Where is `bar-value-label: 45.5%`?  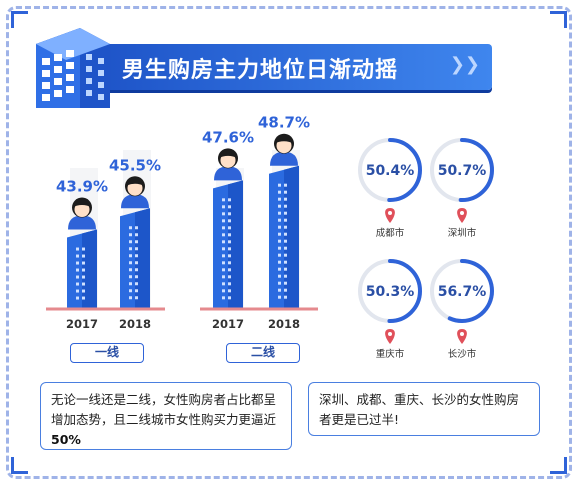
bar-value-label: 45.5% is located at coordinates (135, 165).